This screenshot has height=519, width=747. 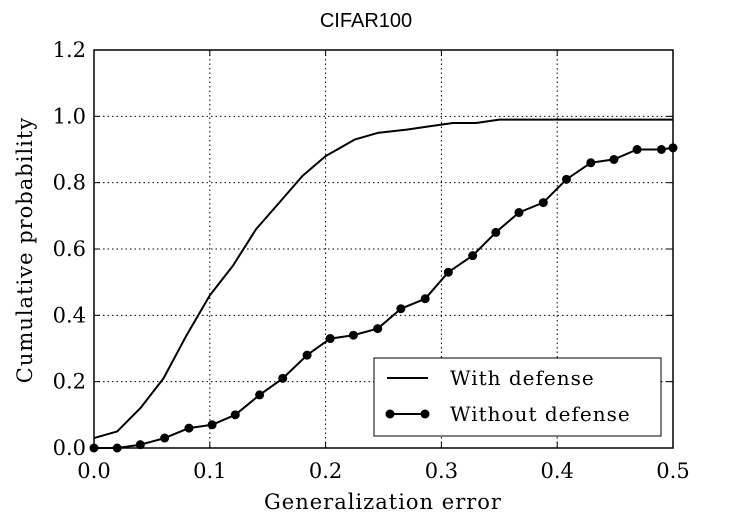 I want to click on legend-label-1: With defense, so click(x=522, y=378).